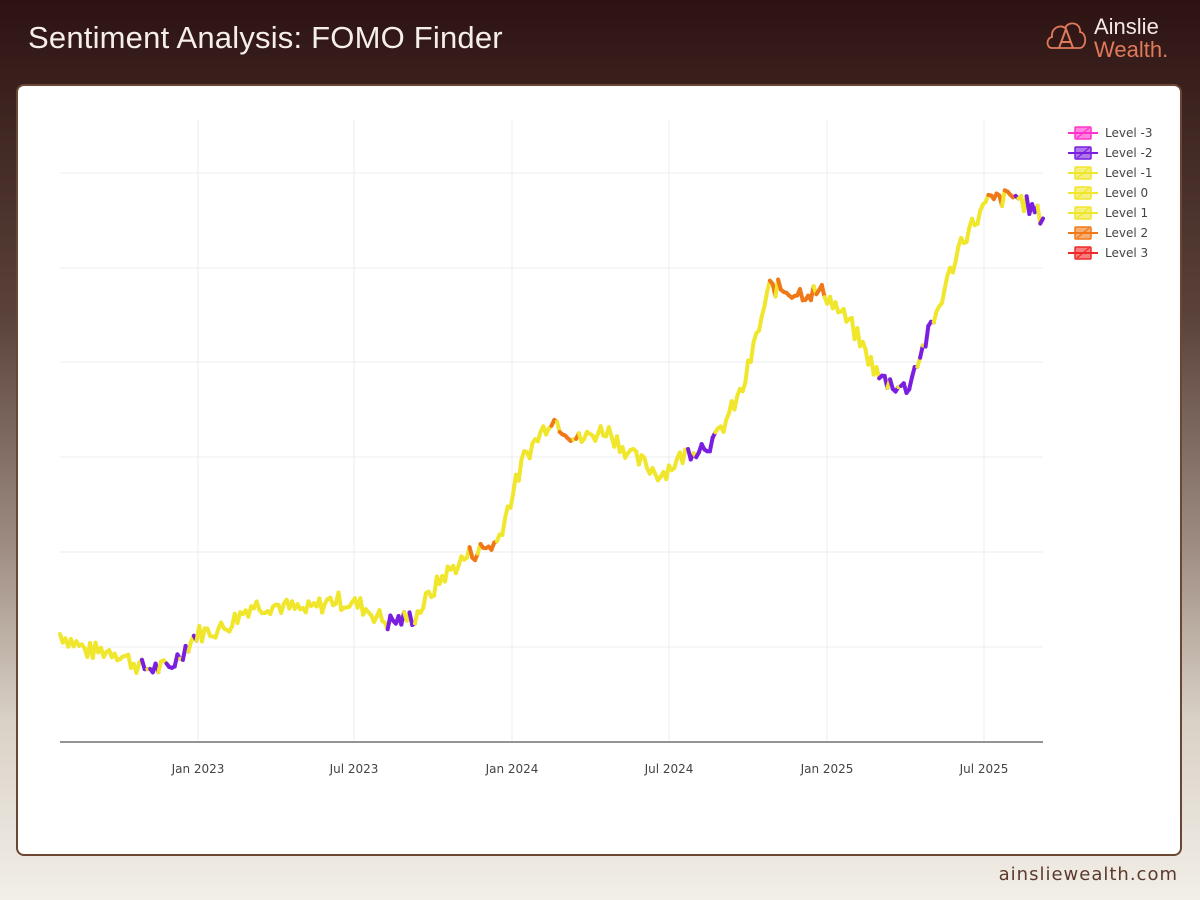 Image resolution: width=1200 pixels, height=900 pixels. Describe the element at coordinates (669, 769) in the screenshot. I see `x-tick-label: Jul 2024` at that location.